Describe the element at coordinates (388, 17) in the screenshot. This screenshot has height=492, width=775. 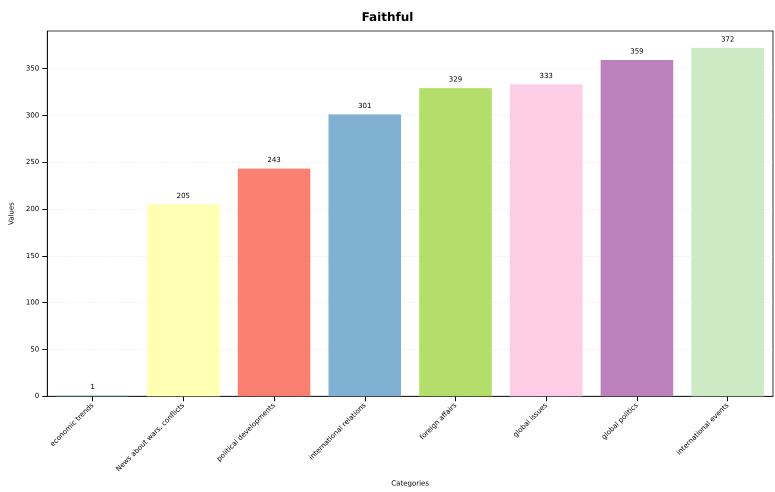
I see `chart-title: Faithful` at that location.